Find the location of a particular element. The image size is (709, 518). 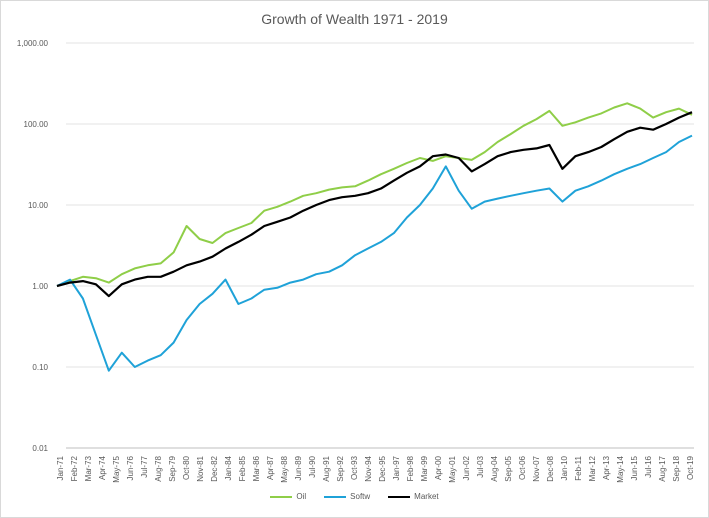

x-tick-label: Jun-15 is located at coordinates (634, 467).